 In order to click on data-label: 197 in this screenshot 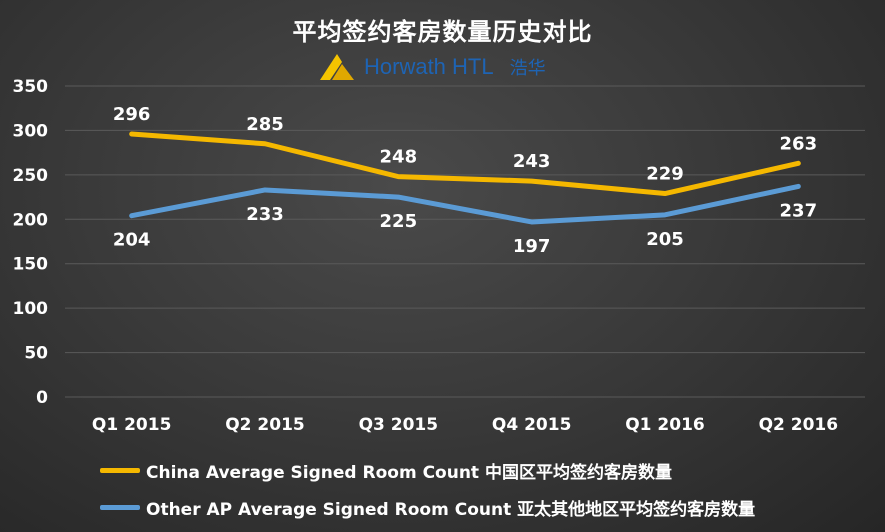, I will do `click(532, 246)`.